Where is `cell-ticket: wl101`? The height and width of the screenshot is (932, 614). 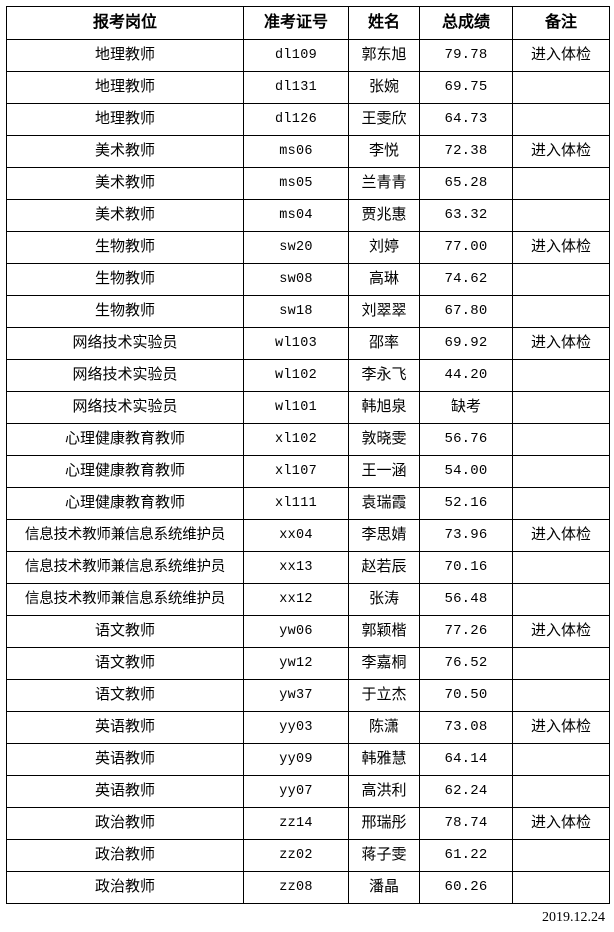 cell-ticket: wl101 is located at coordinates (296, 407).